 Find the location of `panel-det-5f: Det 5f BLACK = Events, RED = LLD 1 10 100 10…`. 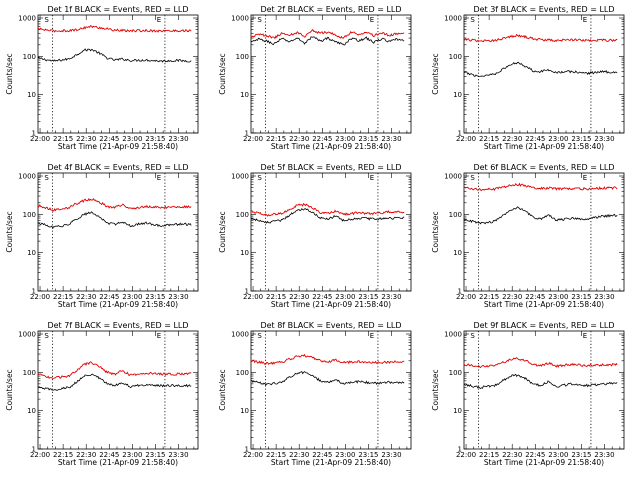

panel-det-5f: Det 5f BLACK = Events, RED = LLD 1 10 100 10… is located at coordinates (315, 236).